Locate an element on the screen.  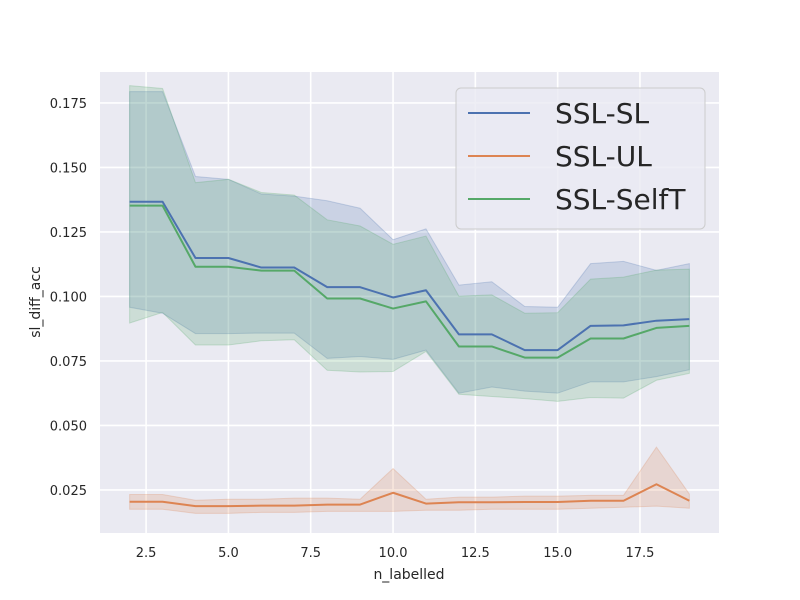
ssl-ul-line is located at coordinates (409, 495).